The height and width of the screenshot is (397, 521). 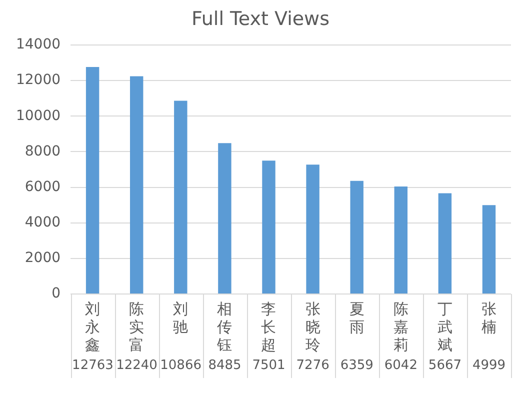 What do you see at coordinates (260, 19) in the screenshot?
I see `chart-title: Full Text Views` at bounding box center [260, 19].